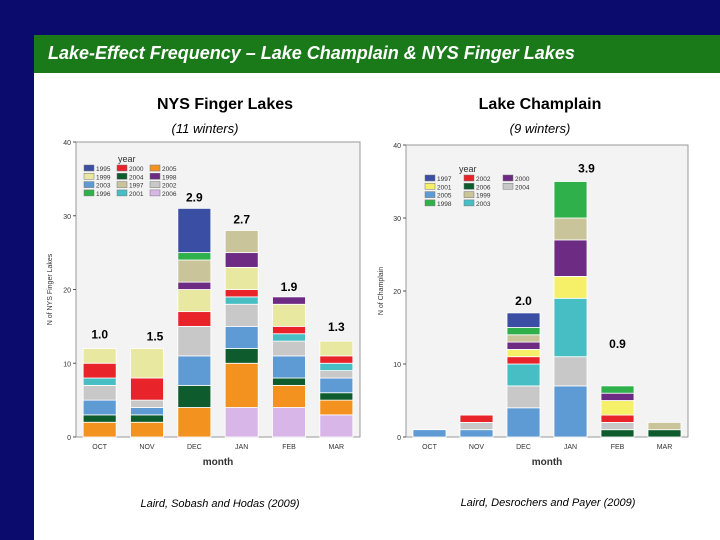  I want to click on bar-segment-dec-2004, so click(523, 397).